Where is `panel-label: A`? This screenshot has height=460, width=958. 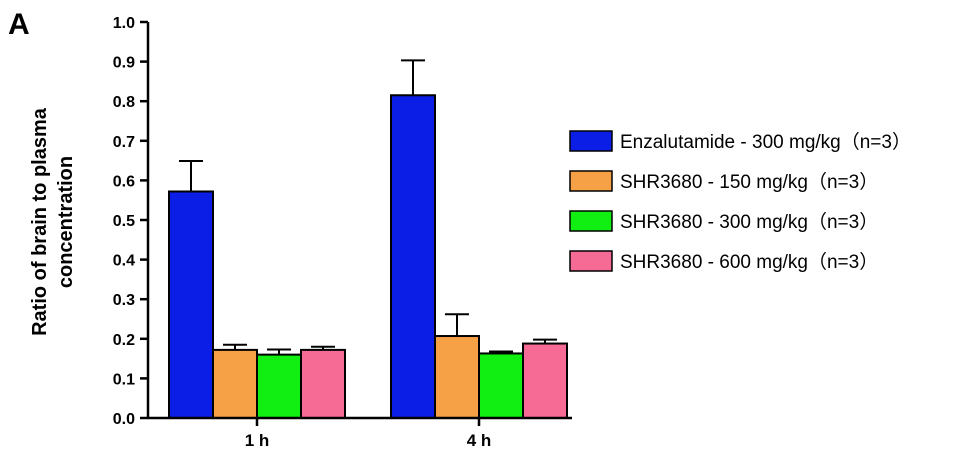
panel-label: A is located at coordinates (19, 24).